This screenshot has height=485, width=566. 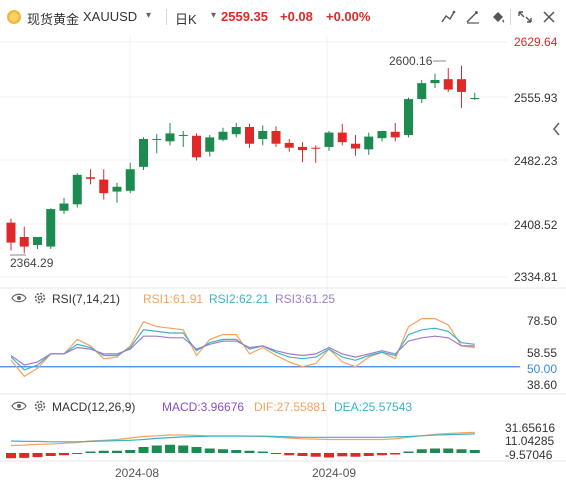 What do you see at coordinates (348, 16) in the screenshot?
I see `price-change-percent: +0.00%` at bounding box center [348, 16].